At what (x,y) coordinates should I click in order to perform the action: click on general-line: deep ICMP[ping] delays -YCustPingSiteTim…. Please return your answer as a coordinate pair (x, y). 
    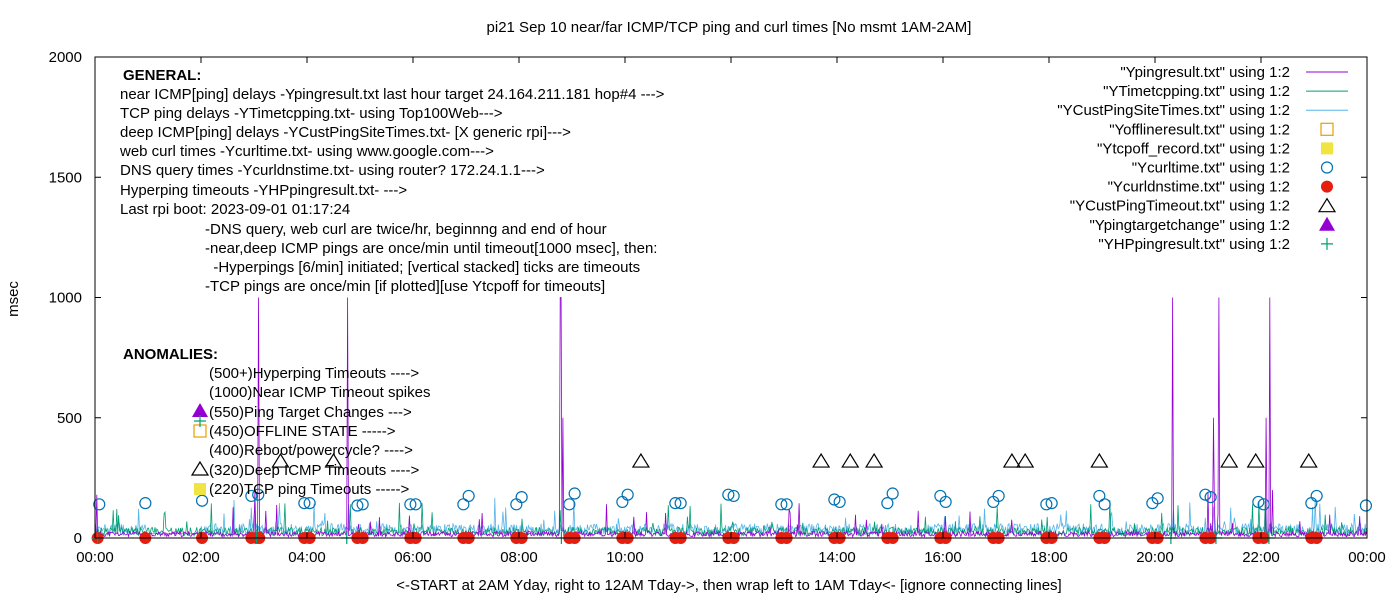
    Looking at the image, I should click on (345, 132).